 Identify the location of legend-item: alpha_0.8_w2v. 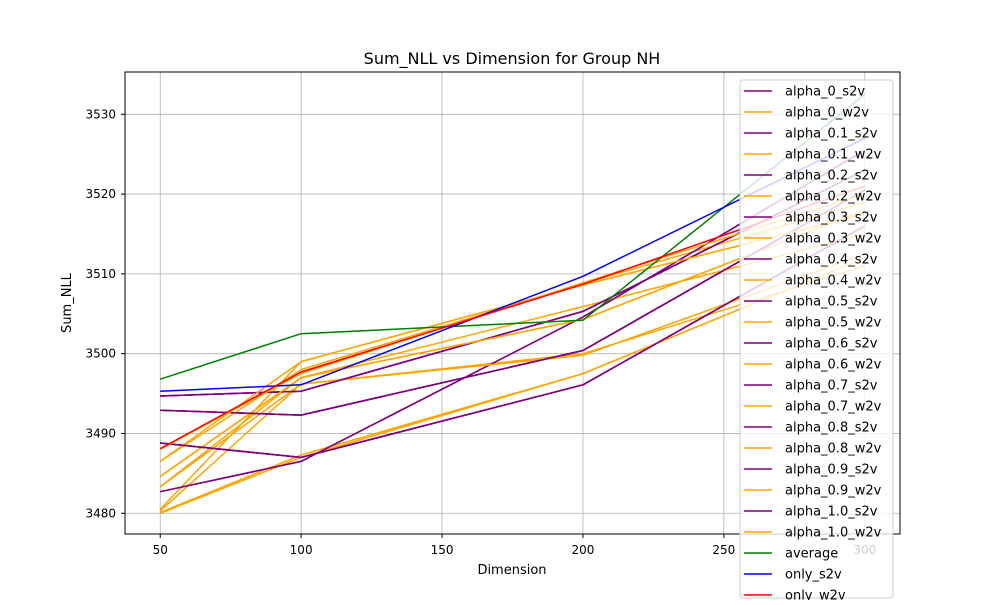
(813, 449).